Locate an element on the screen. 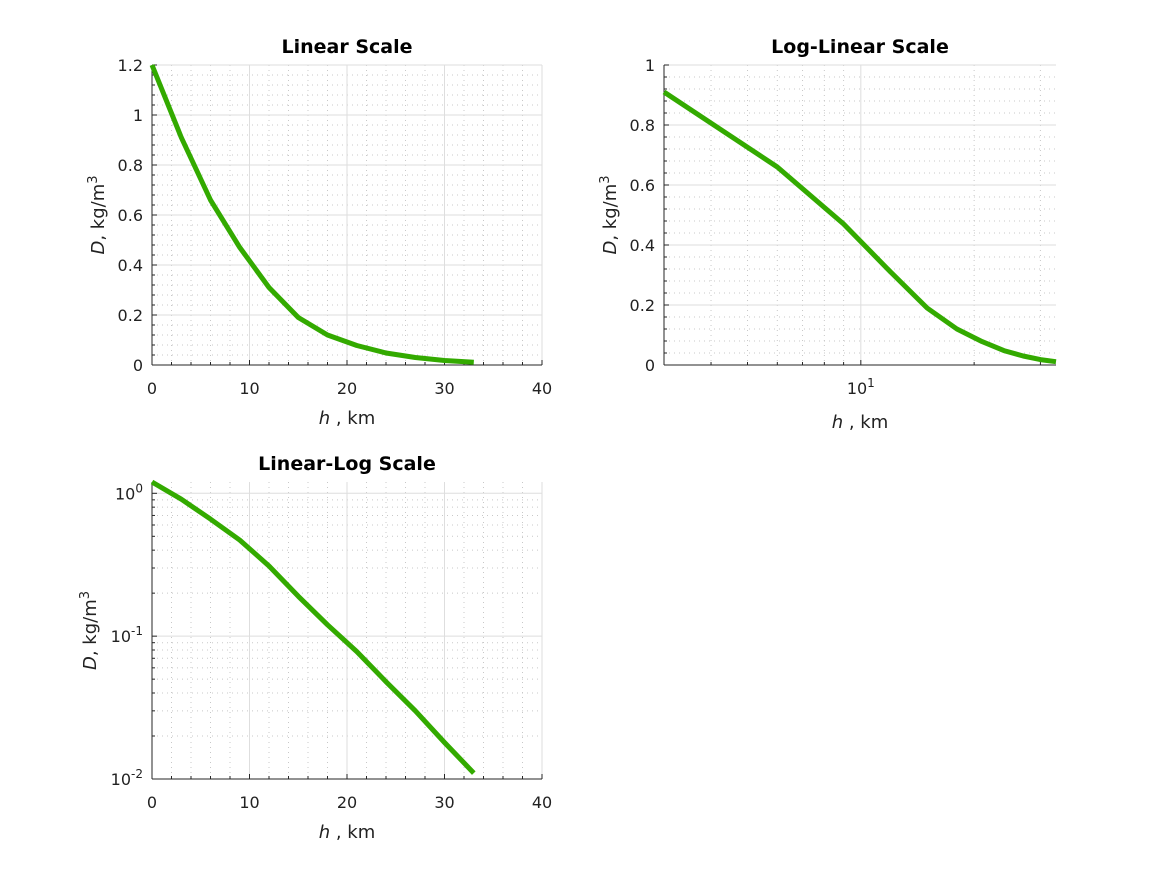 The height and width of the screenshot is (875, 1167). x-tick-label: 101 is located at coordinates (861, 387).